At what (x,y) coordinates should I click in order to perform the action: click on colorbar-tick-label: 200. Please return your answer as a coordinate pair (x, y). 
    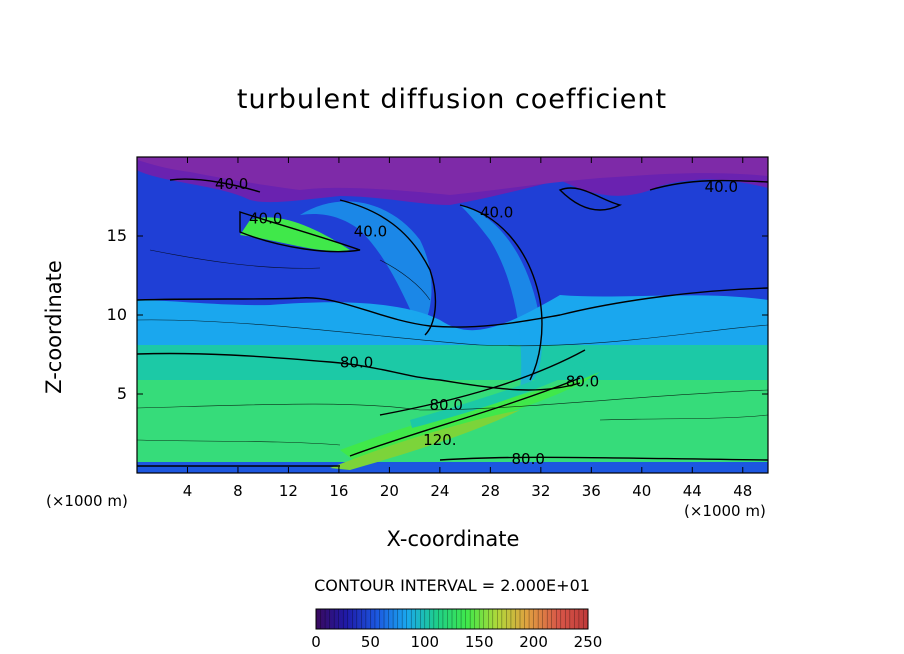
    Looking at the image, I should click on (533, 642).